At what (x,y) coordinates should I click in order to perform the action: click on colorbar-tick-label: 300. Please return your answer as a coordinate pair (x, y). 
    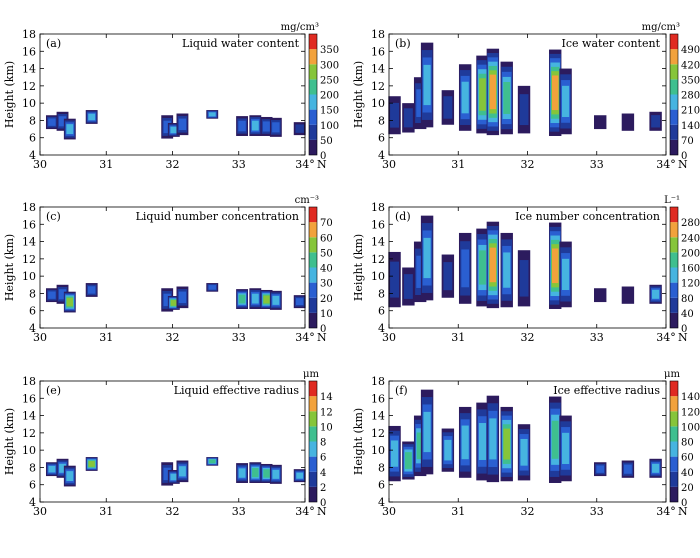
    Looking at the image, I should click on (329, 65).